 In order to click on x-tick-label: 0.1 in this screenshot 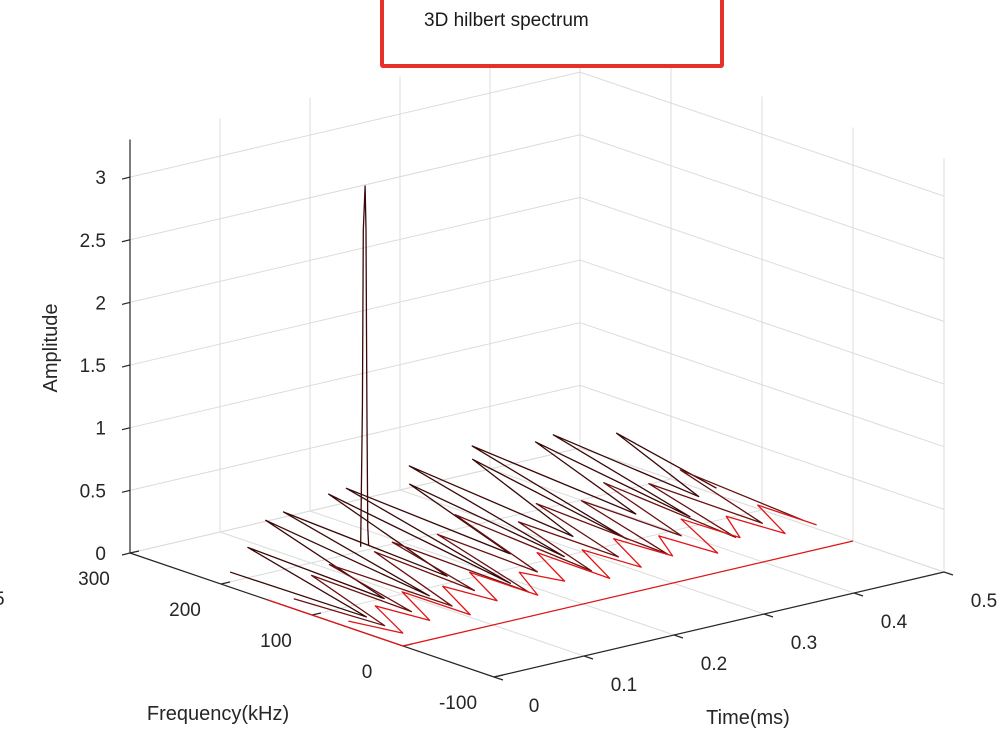, I will do `click(624, 685)`.